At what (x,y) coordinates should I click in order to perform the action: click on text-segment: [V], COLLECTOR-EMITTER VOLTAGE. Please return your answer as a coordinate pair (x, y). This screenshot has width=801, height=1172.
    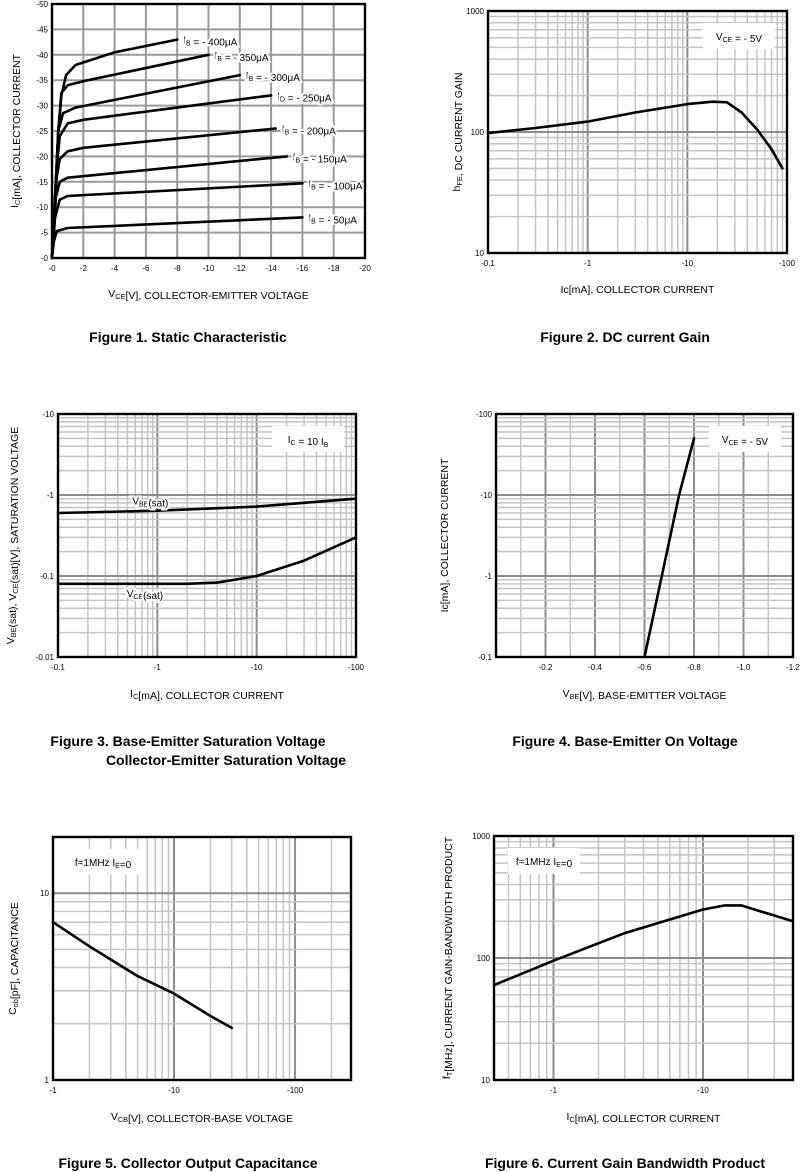
    Looking at the image, I should click on (217, 296).